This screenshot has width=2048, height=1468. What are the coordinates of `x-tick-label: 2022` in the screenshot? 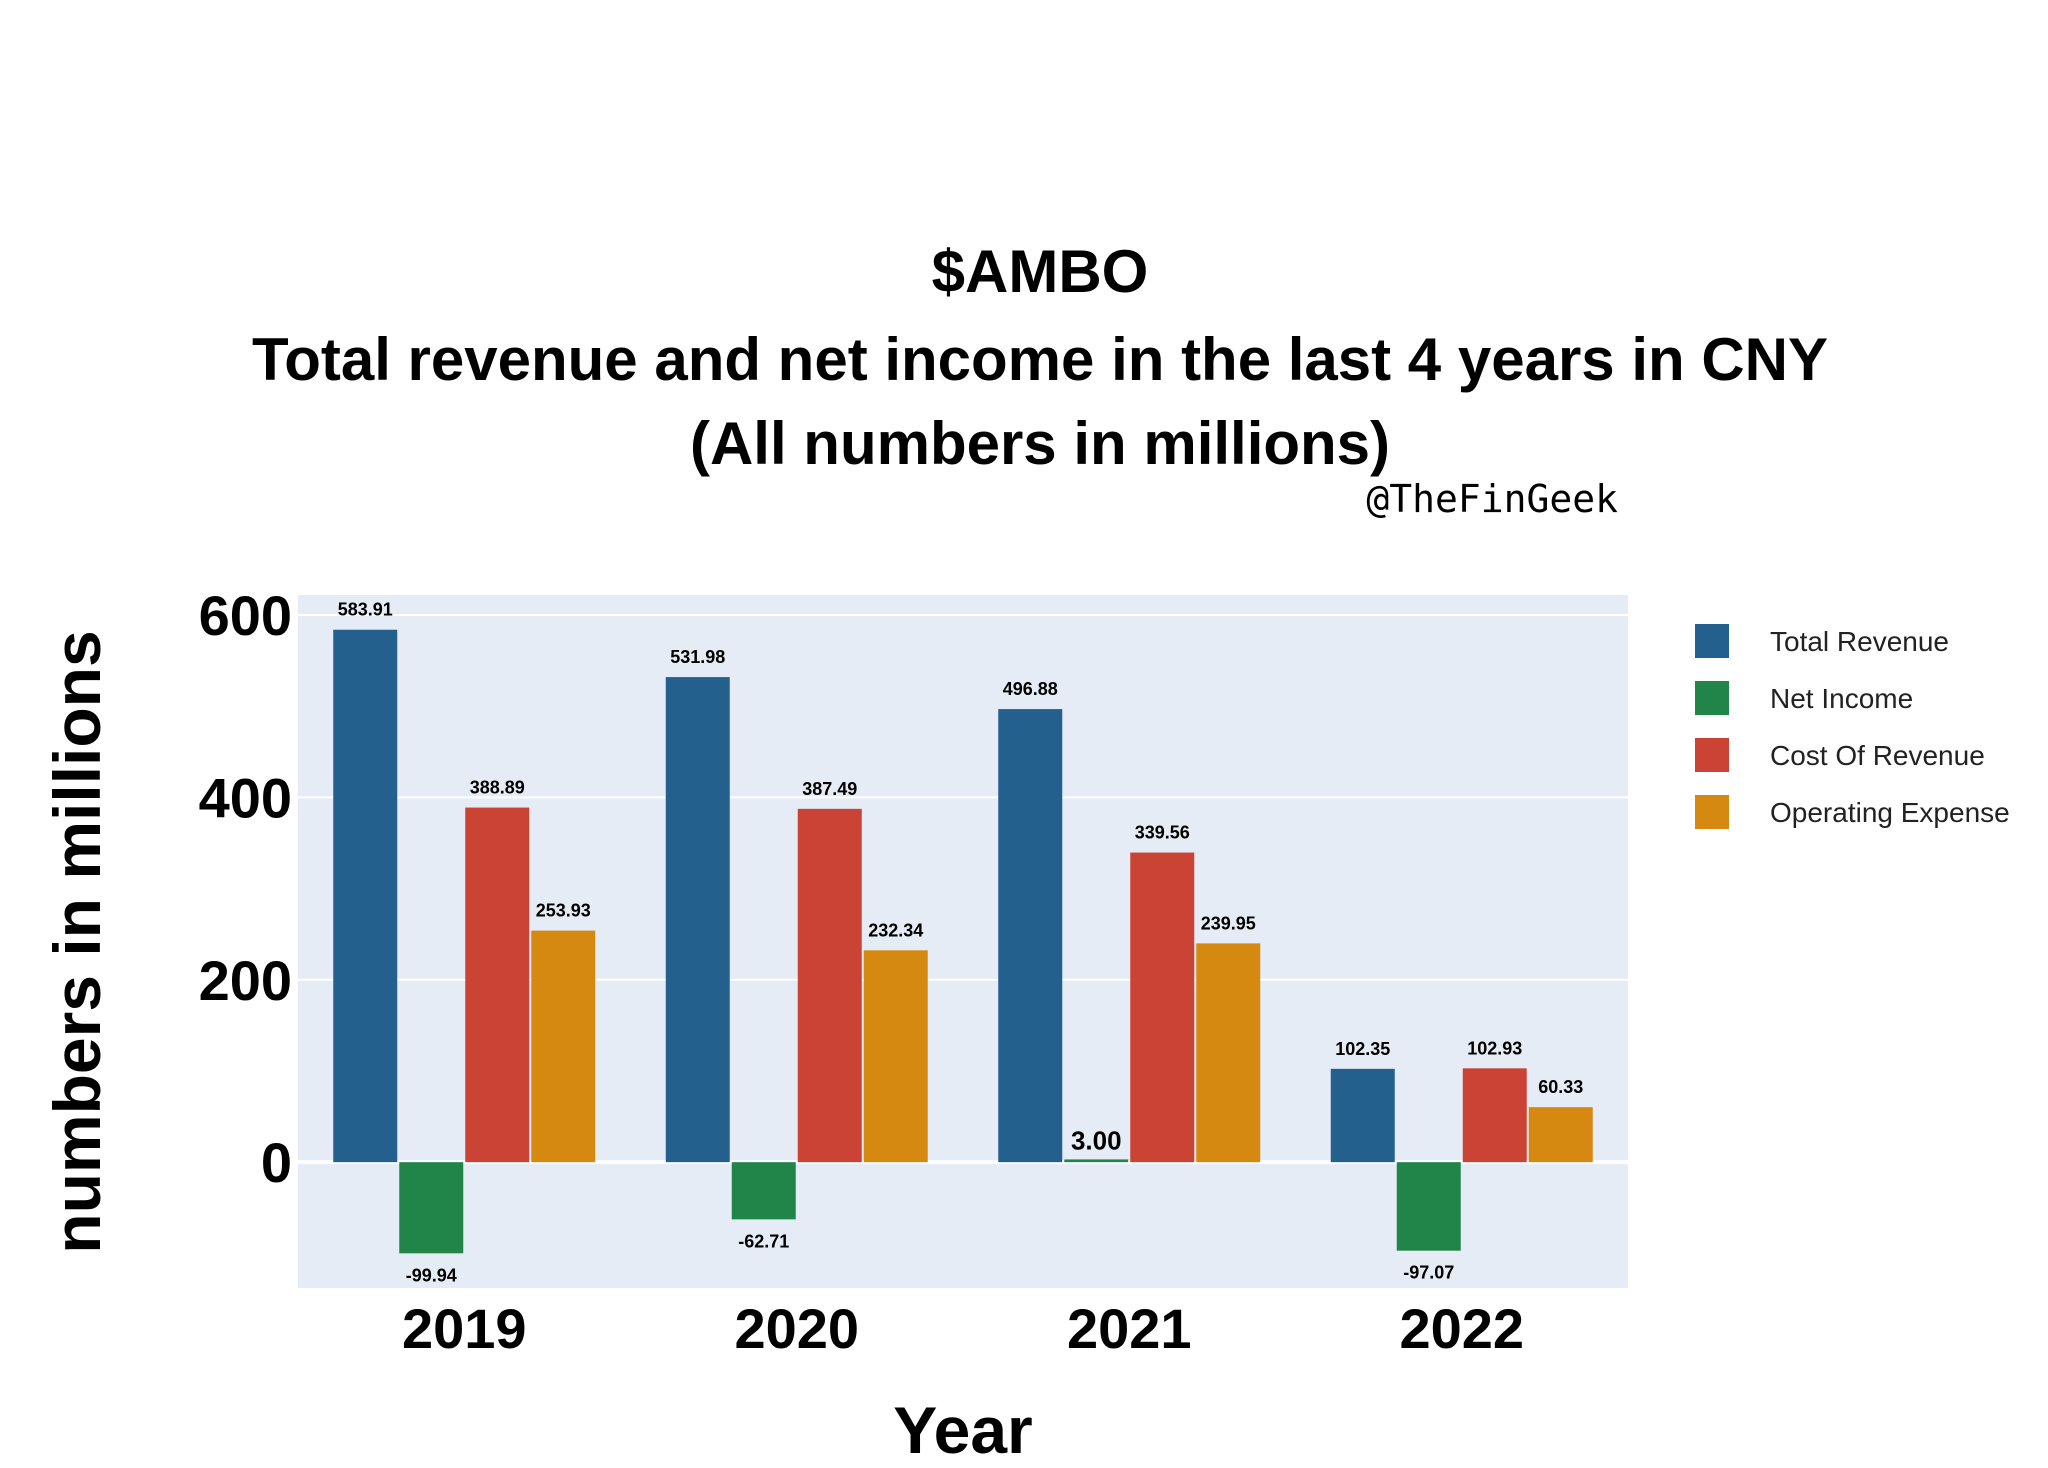 It's located at (1461, 1328).